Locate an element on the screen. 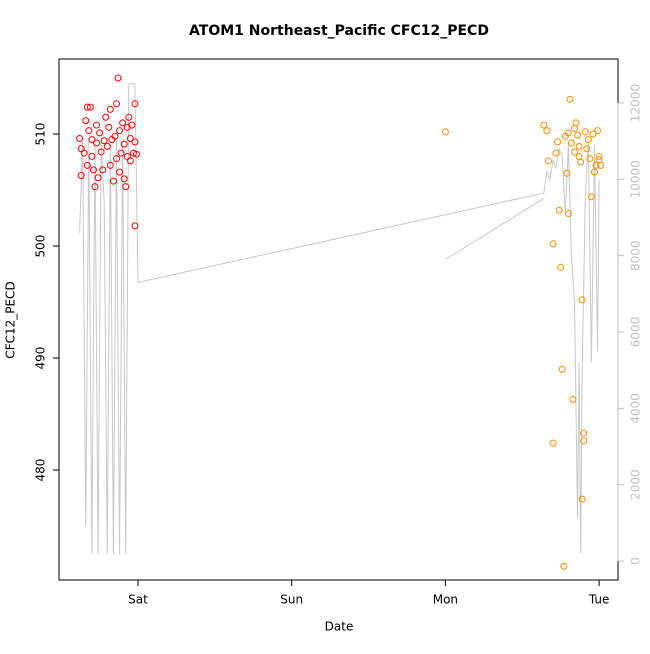 This screenshot has width=650, height=654. x-tick-label: Mon is located at coordinates (445, 600).